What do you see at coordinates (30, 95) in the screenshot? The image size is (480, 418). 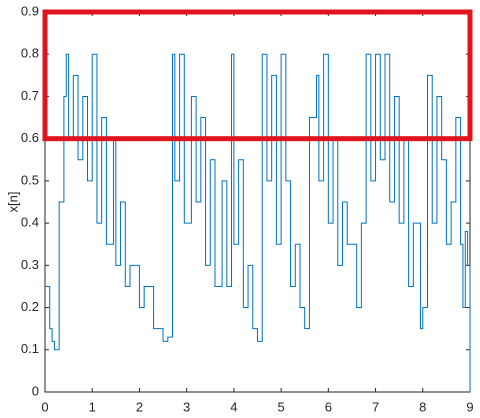 I see `y-tick-label: 0.7` at bounding box center [30, 95].